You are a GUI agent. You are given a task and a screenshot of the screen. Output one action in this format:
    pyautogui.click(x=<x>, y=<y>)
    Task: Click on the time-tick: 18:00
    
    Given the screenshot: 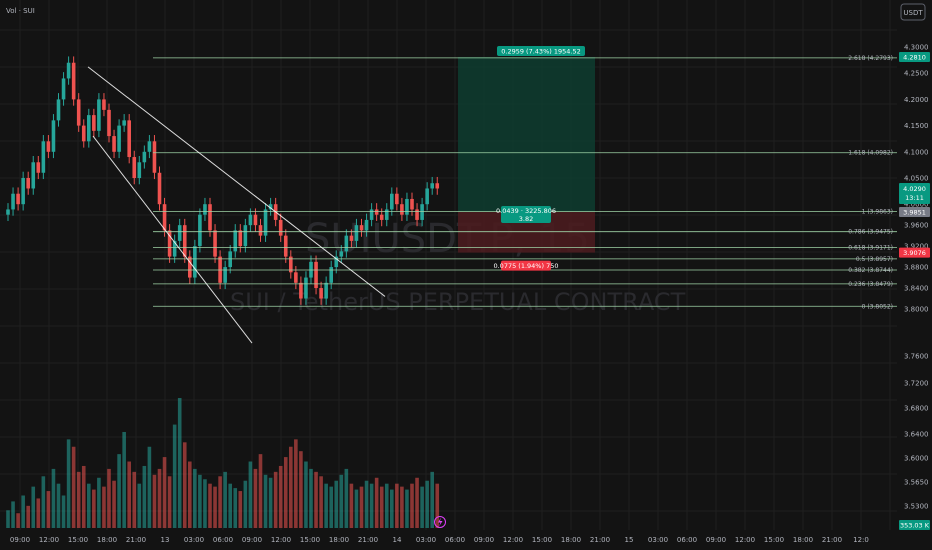 What is the action you would take?
    pyautogui.click(x=107, y=540)
    